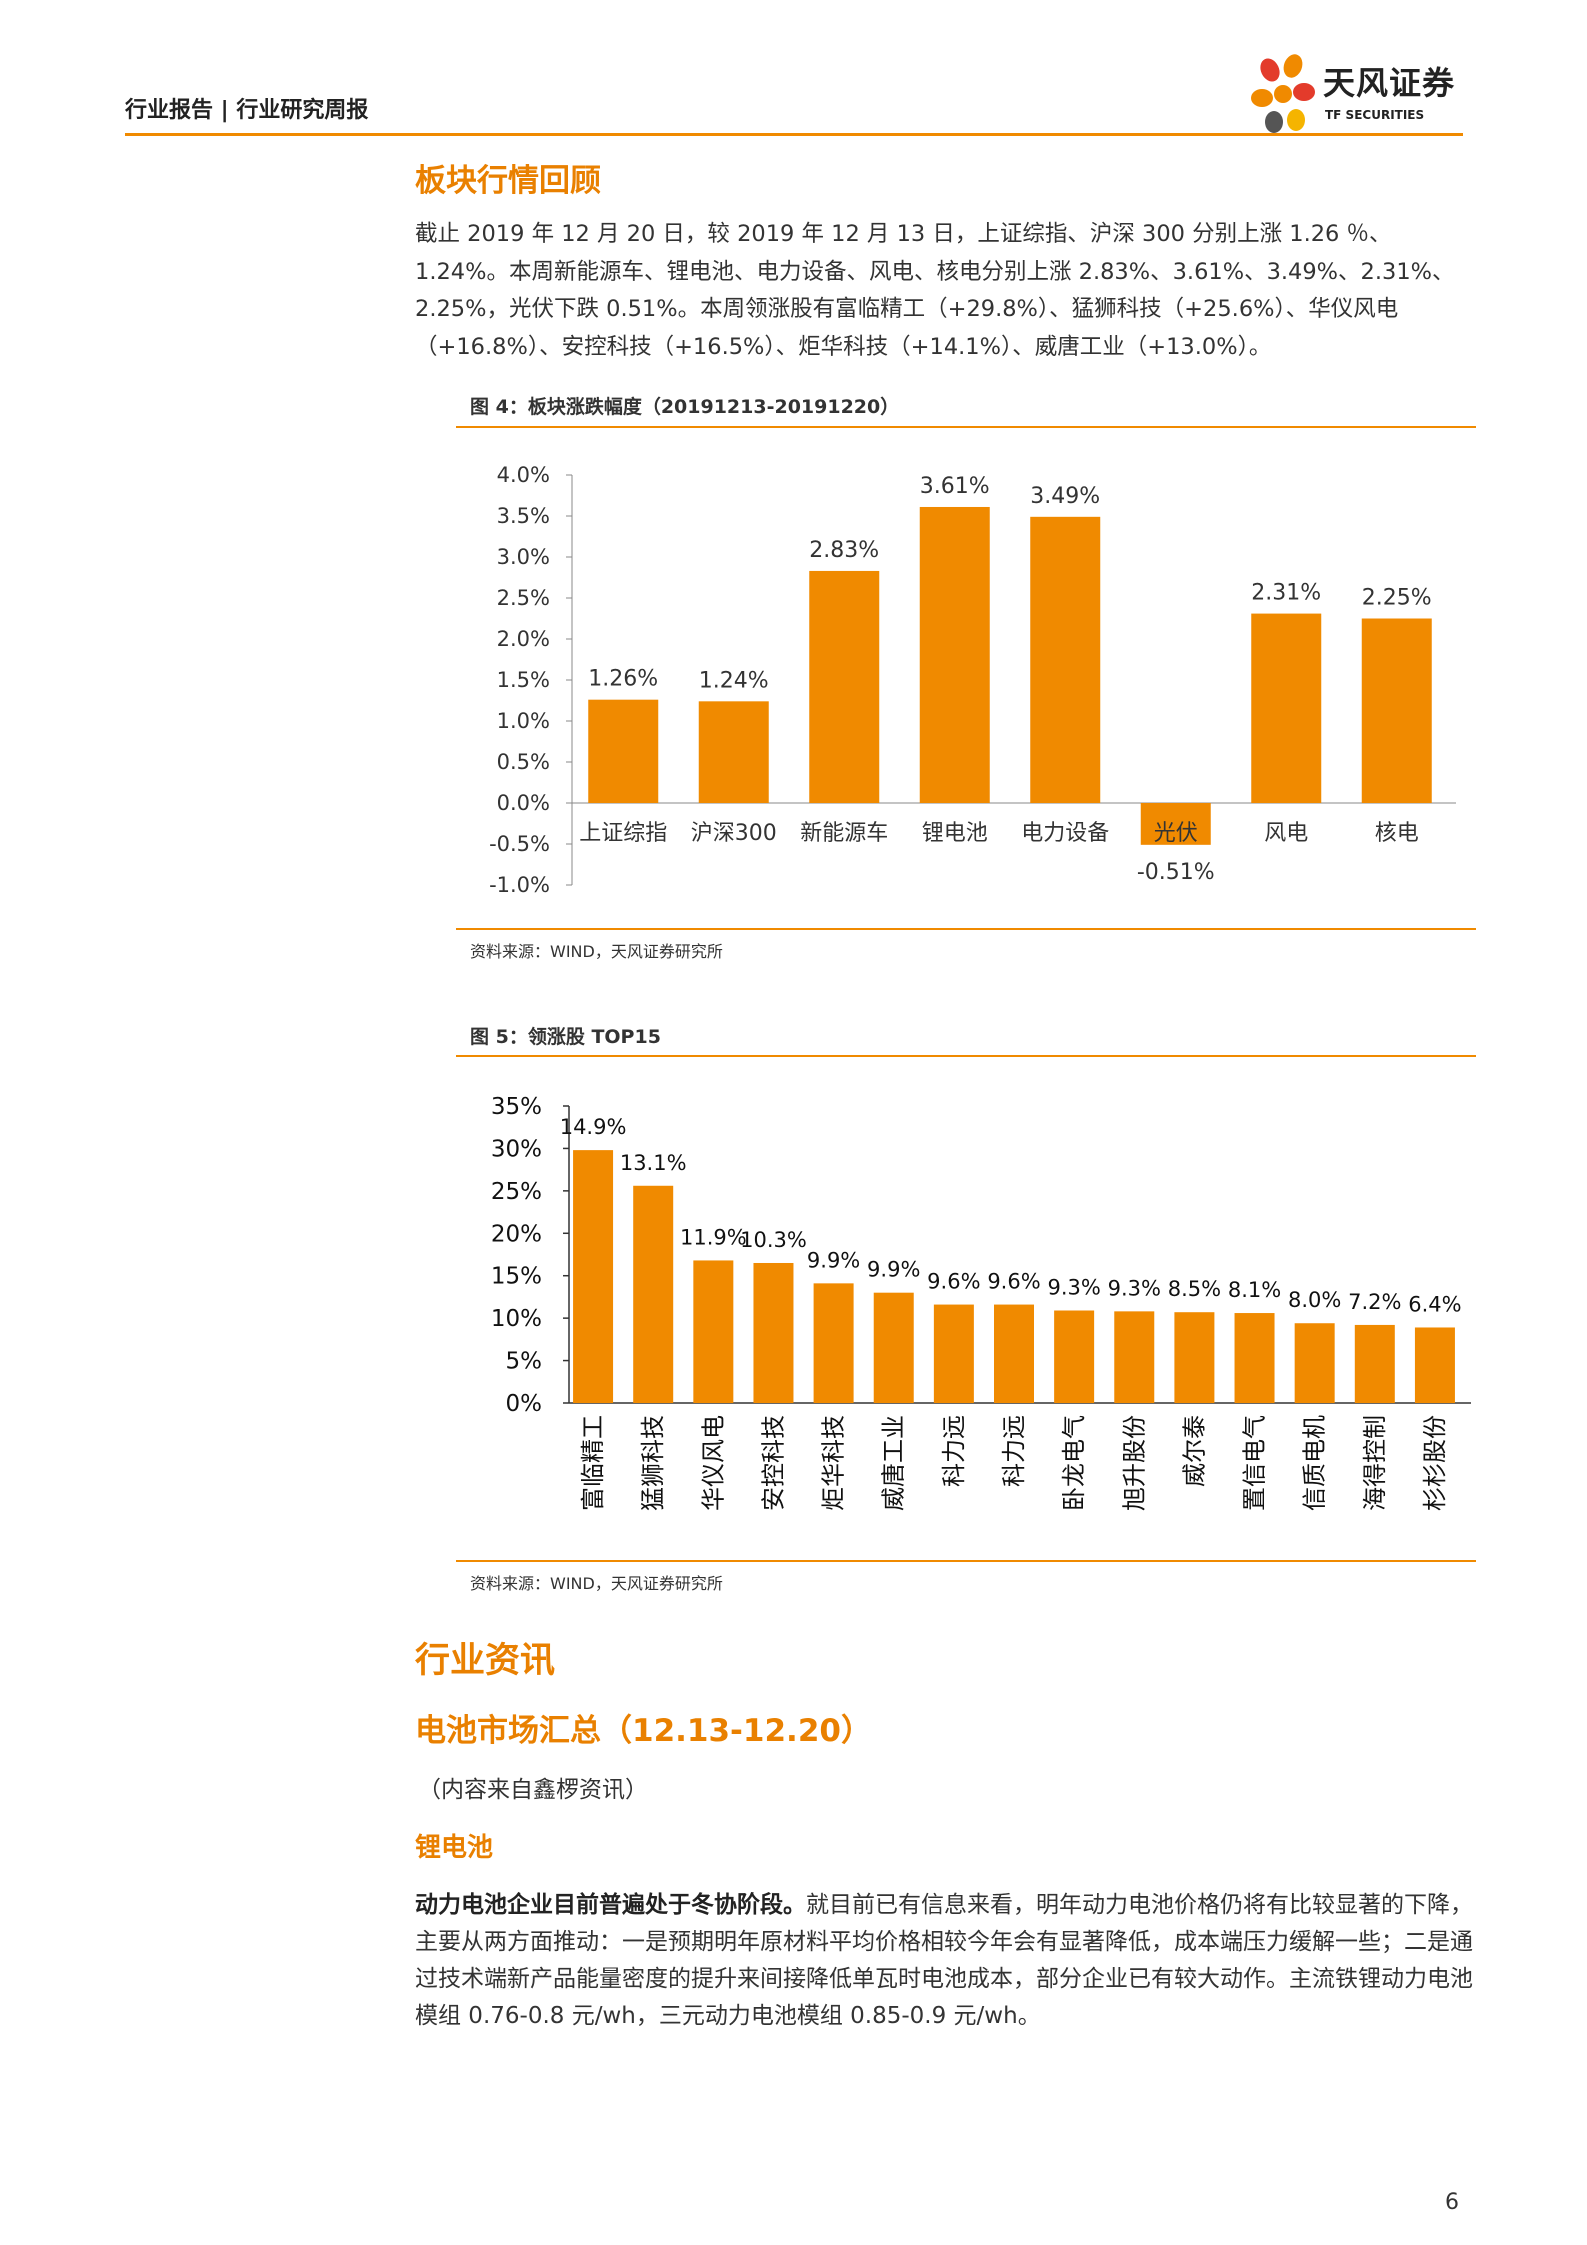 The image size is (1587, 2245). What do you see at coordinates (1283, 93) in the screenshot?
I see `flower-logo-icon` at bounding box center [1283, 93].